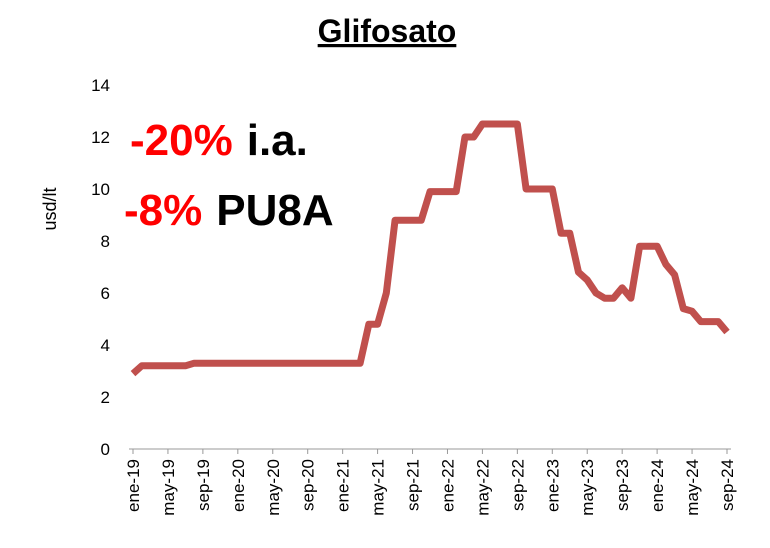 This screenshot has height=548, width=770. Describe the element at coordinates (100, 137) in the screenshot. I see `y-tick-label: 12` at that location.